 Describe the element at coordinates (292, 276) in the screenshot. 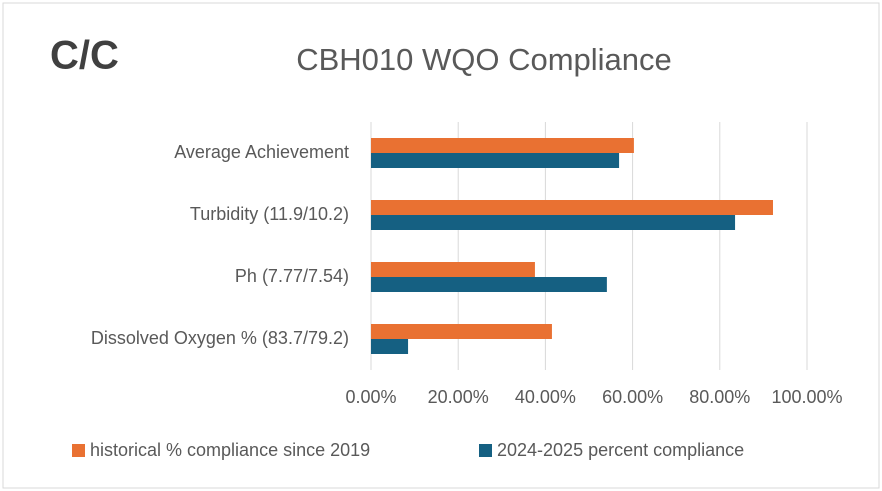

I see `y-tick-label: Ph (7.77/7.54)` at that location.